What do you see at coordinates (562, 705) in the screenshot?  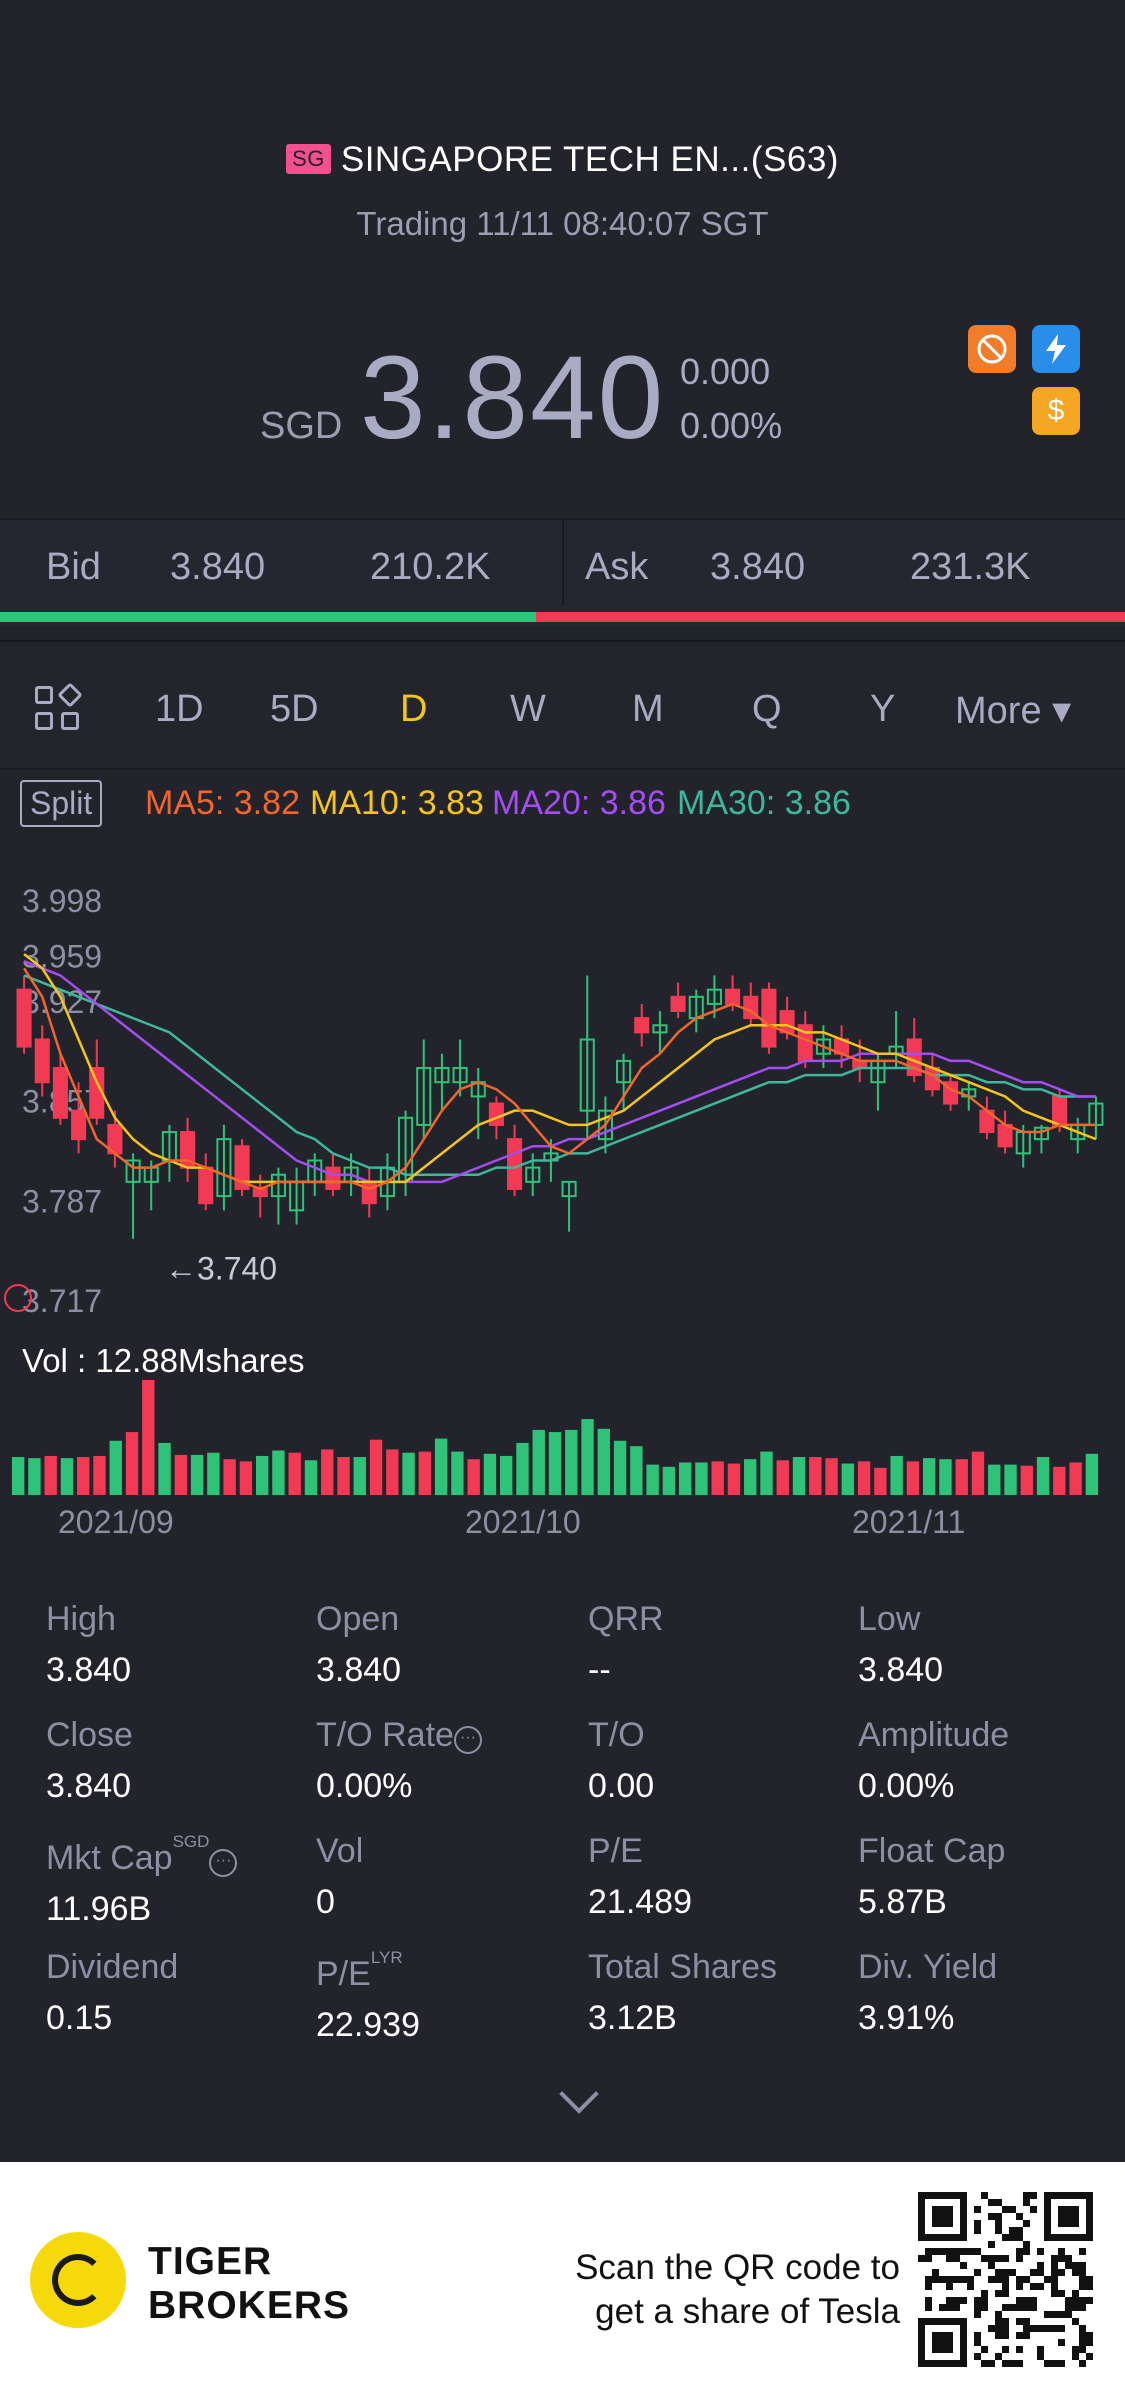 I see `period-tabs: 1D 5D D W M Q Y More ▾` at bounding box center [562, 705].